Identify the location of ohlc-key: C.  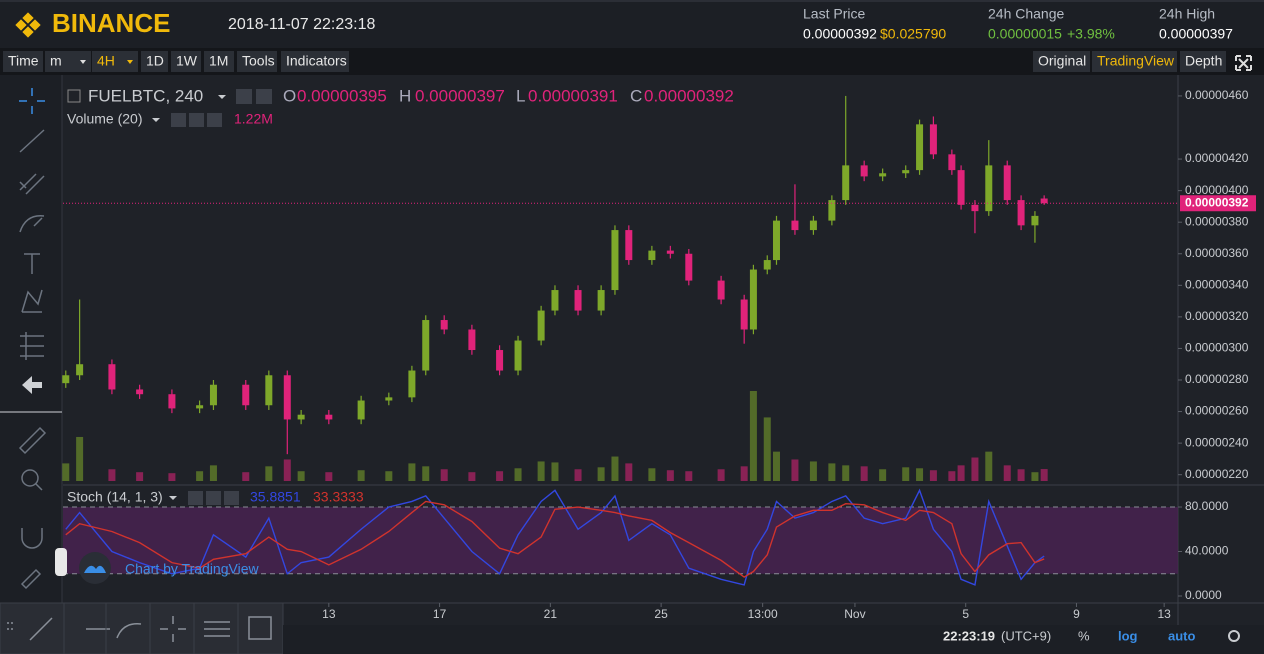
(636, 95).